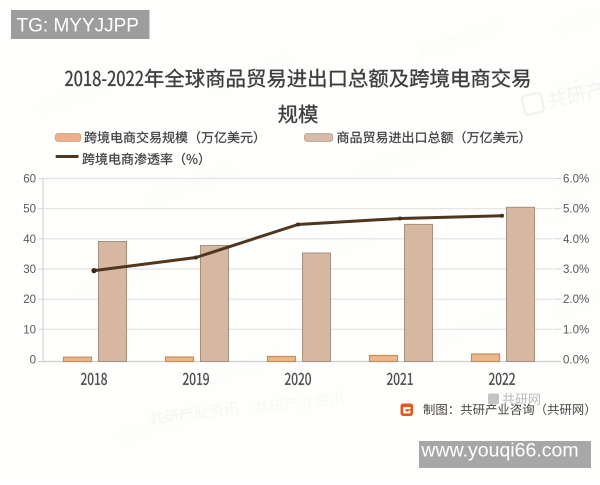  Describe the element at coordinates (499, 451) in the screenshot. I see `svg-text: www.youqi66.com` at that location.